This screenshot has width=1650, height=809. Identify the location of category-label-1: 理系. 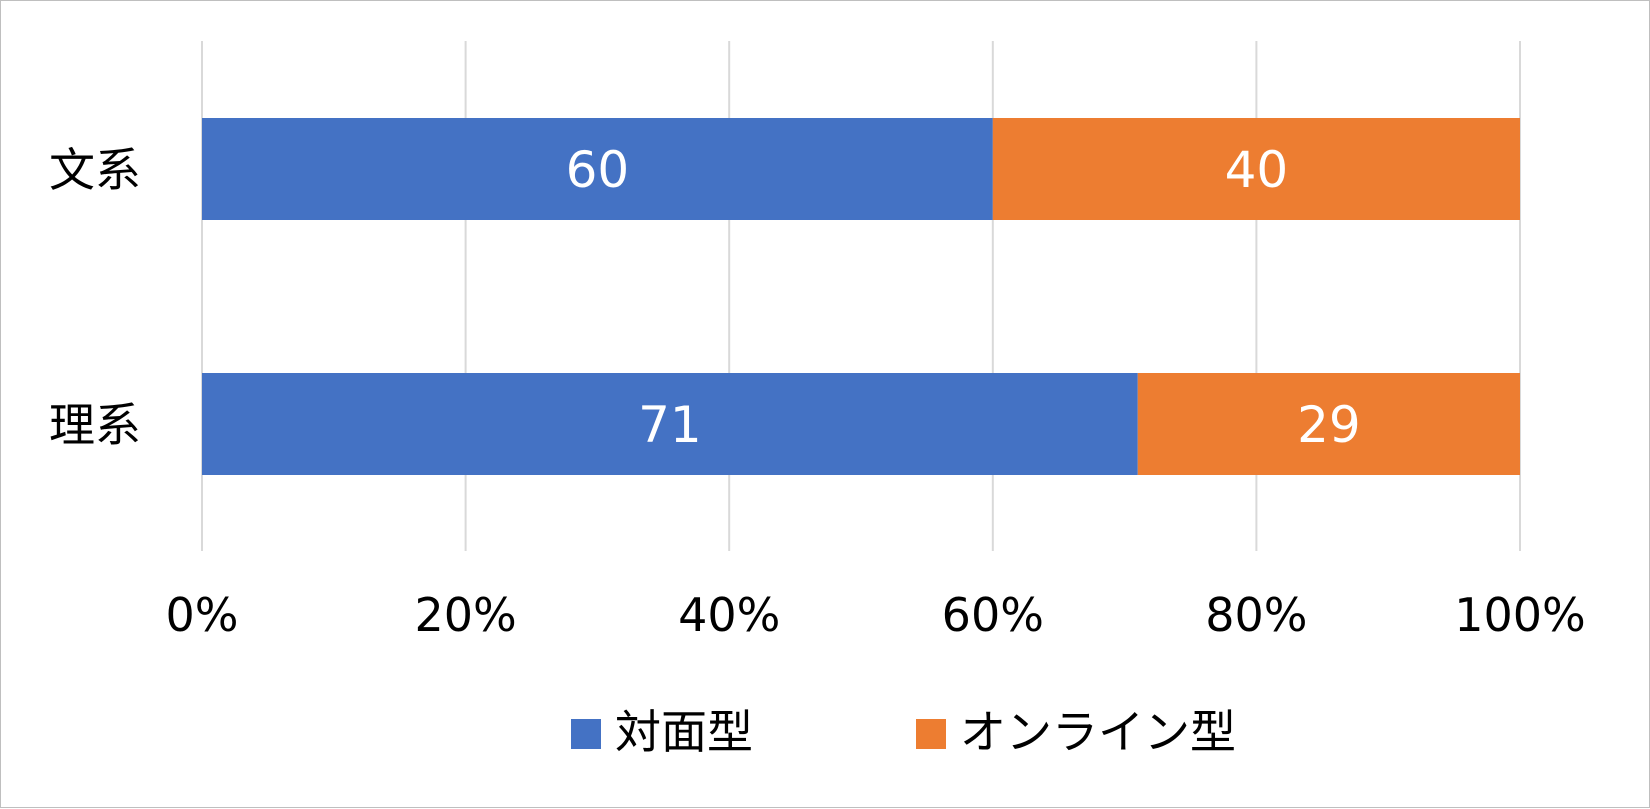
(95, 425).